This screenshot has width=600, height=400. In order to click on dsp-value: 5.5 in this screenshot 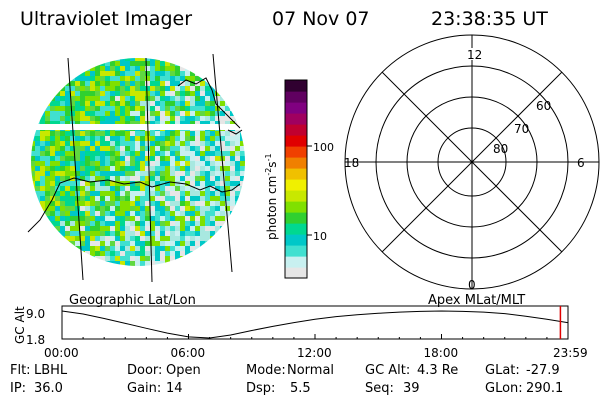, I will do `click(300, 388)`.